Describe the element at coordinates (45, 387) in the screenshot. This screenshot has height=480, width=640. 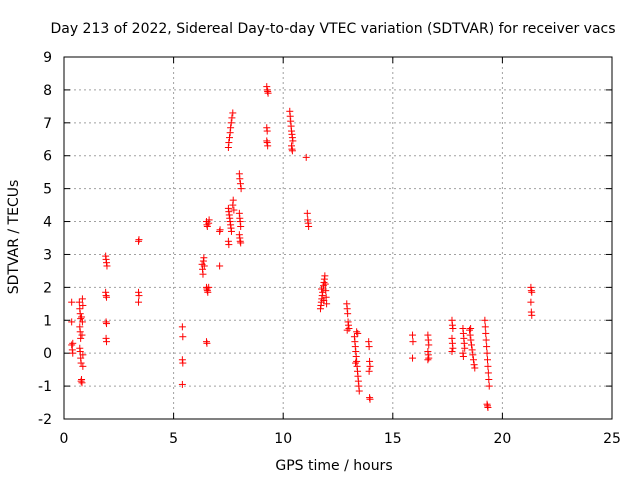
I see `y-tick-label: -1` at that location.